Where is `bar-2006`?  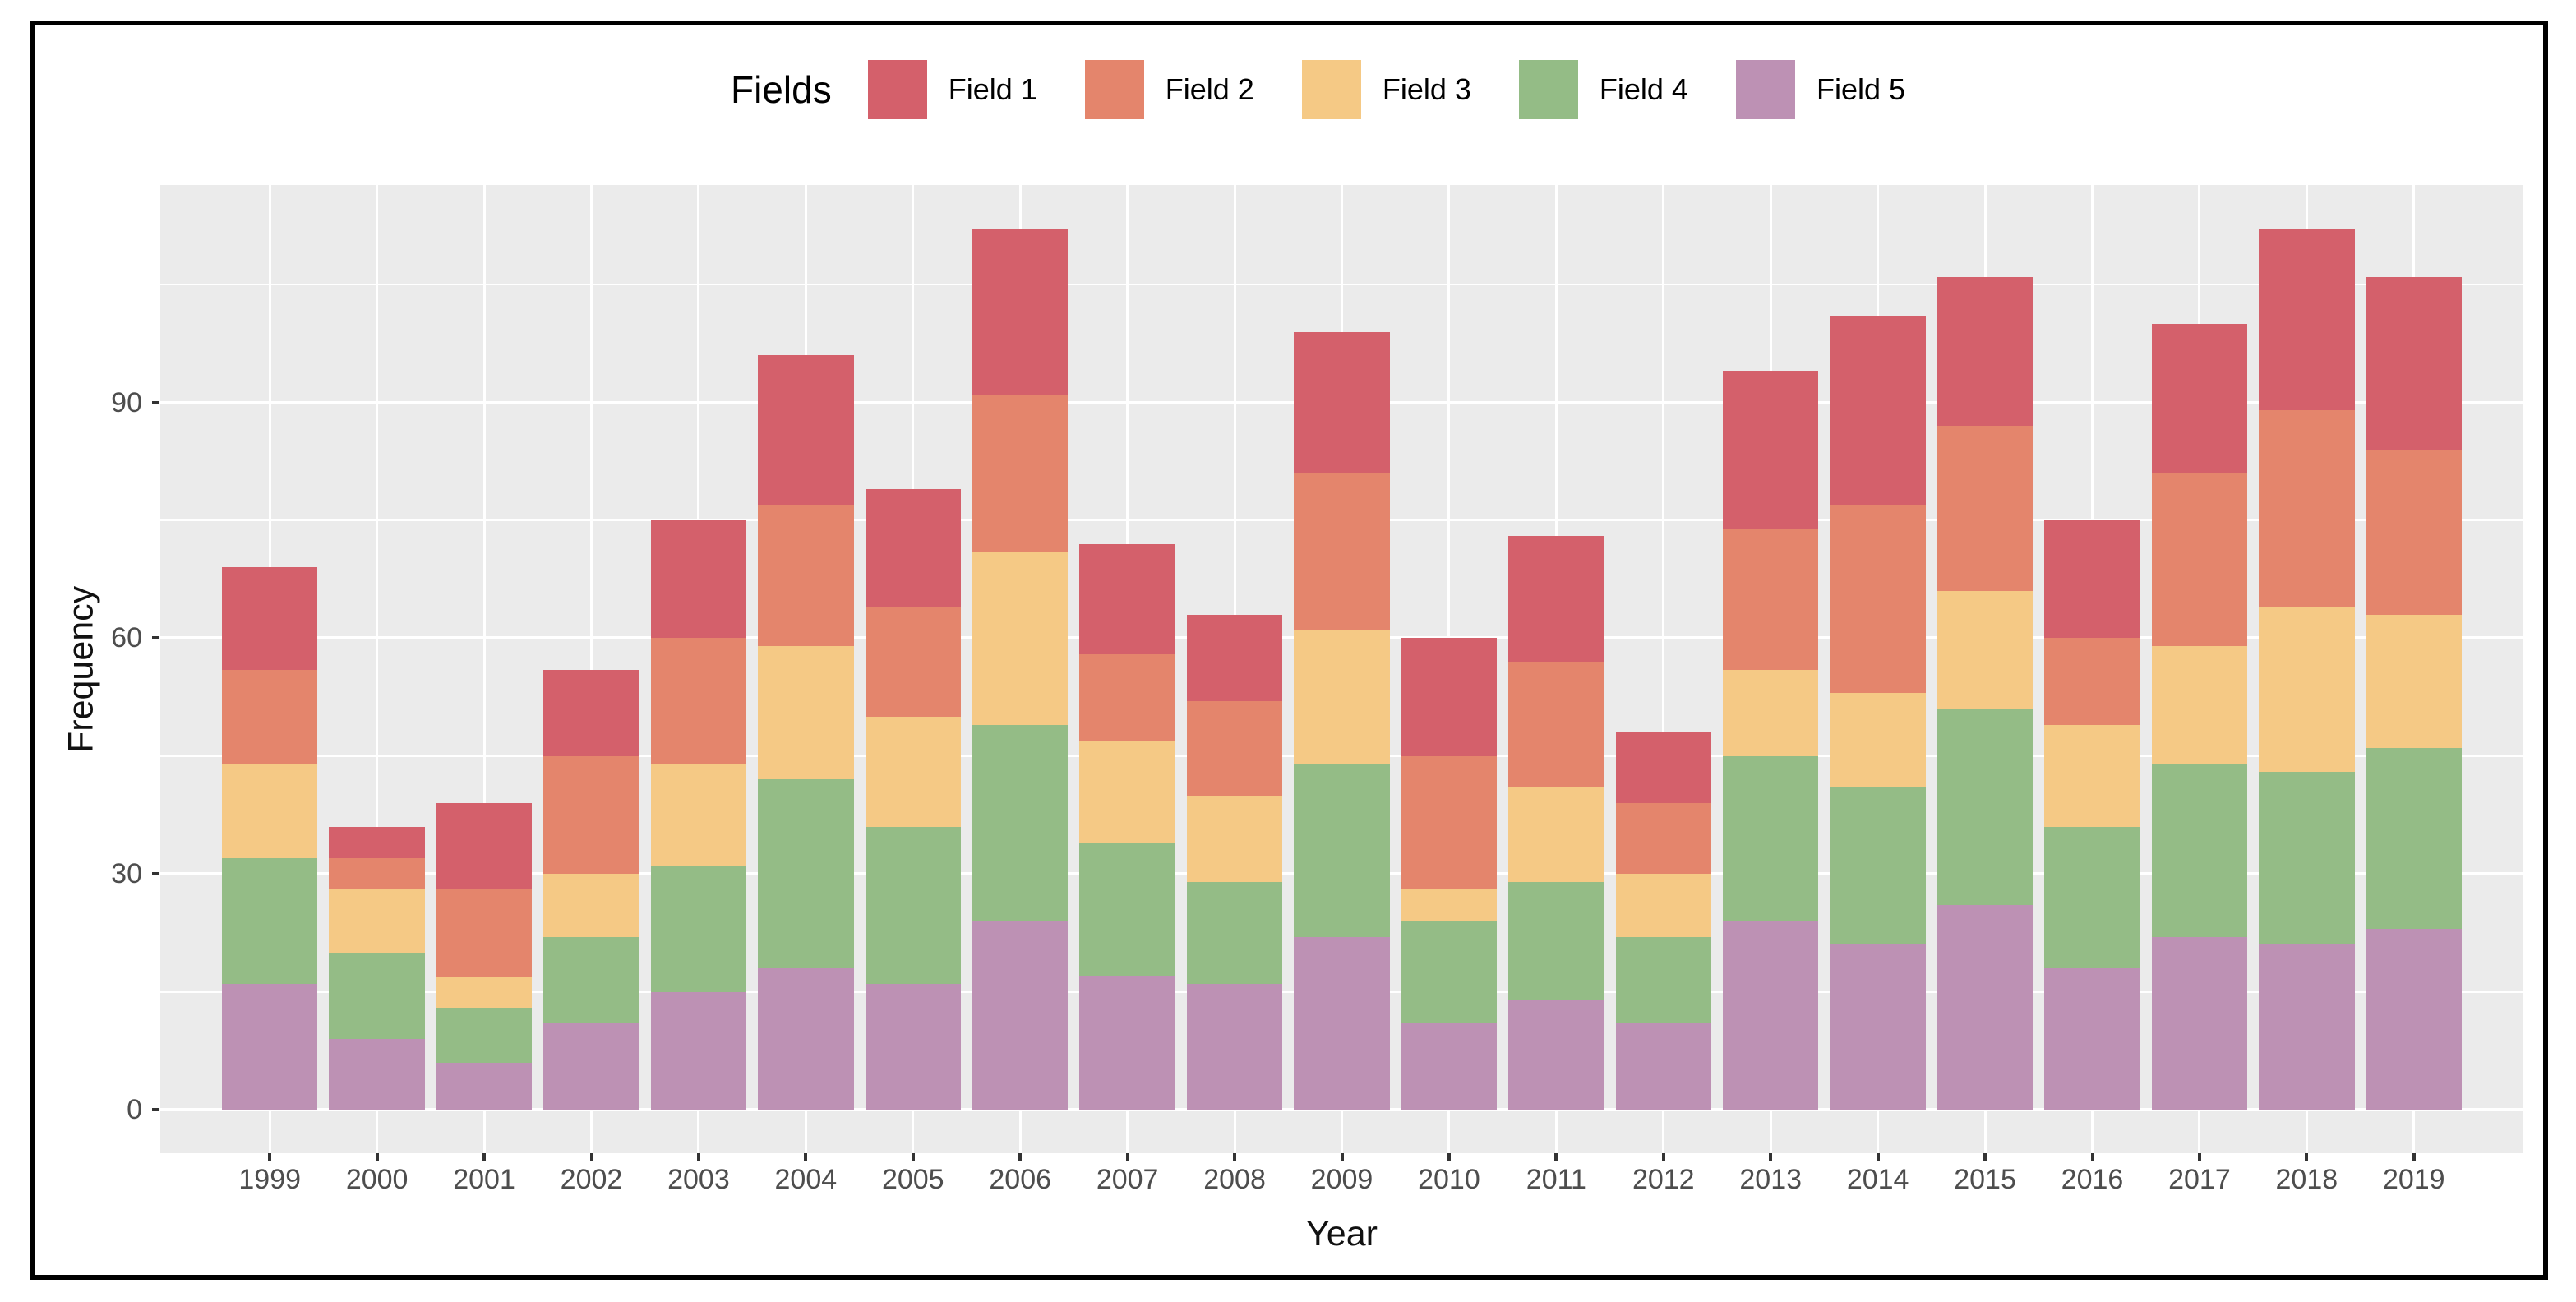
bar-2006 is located at coordinates (1021, 670).